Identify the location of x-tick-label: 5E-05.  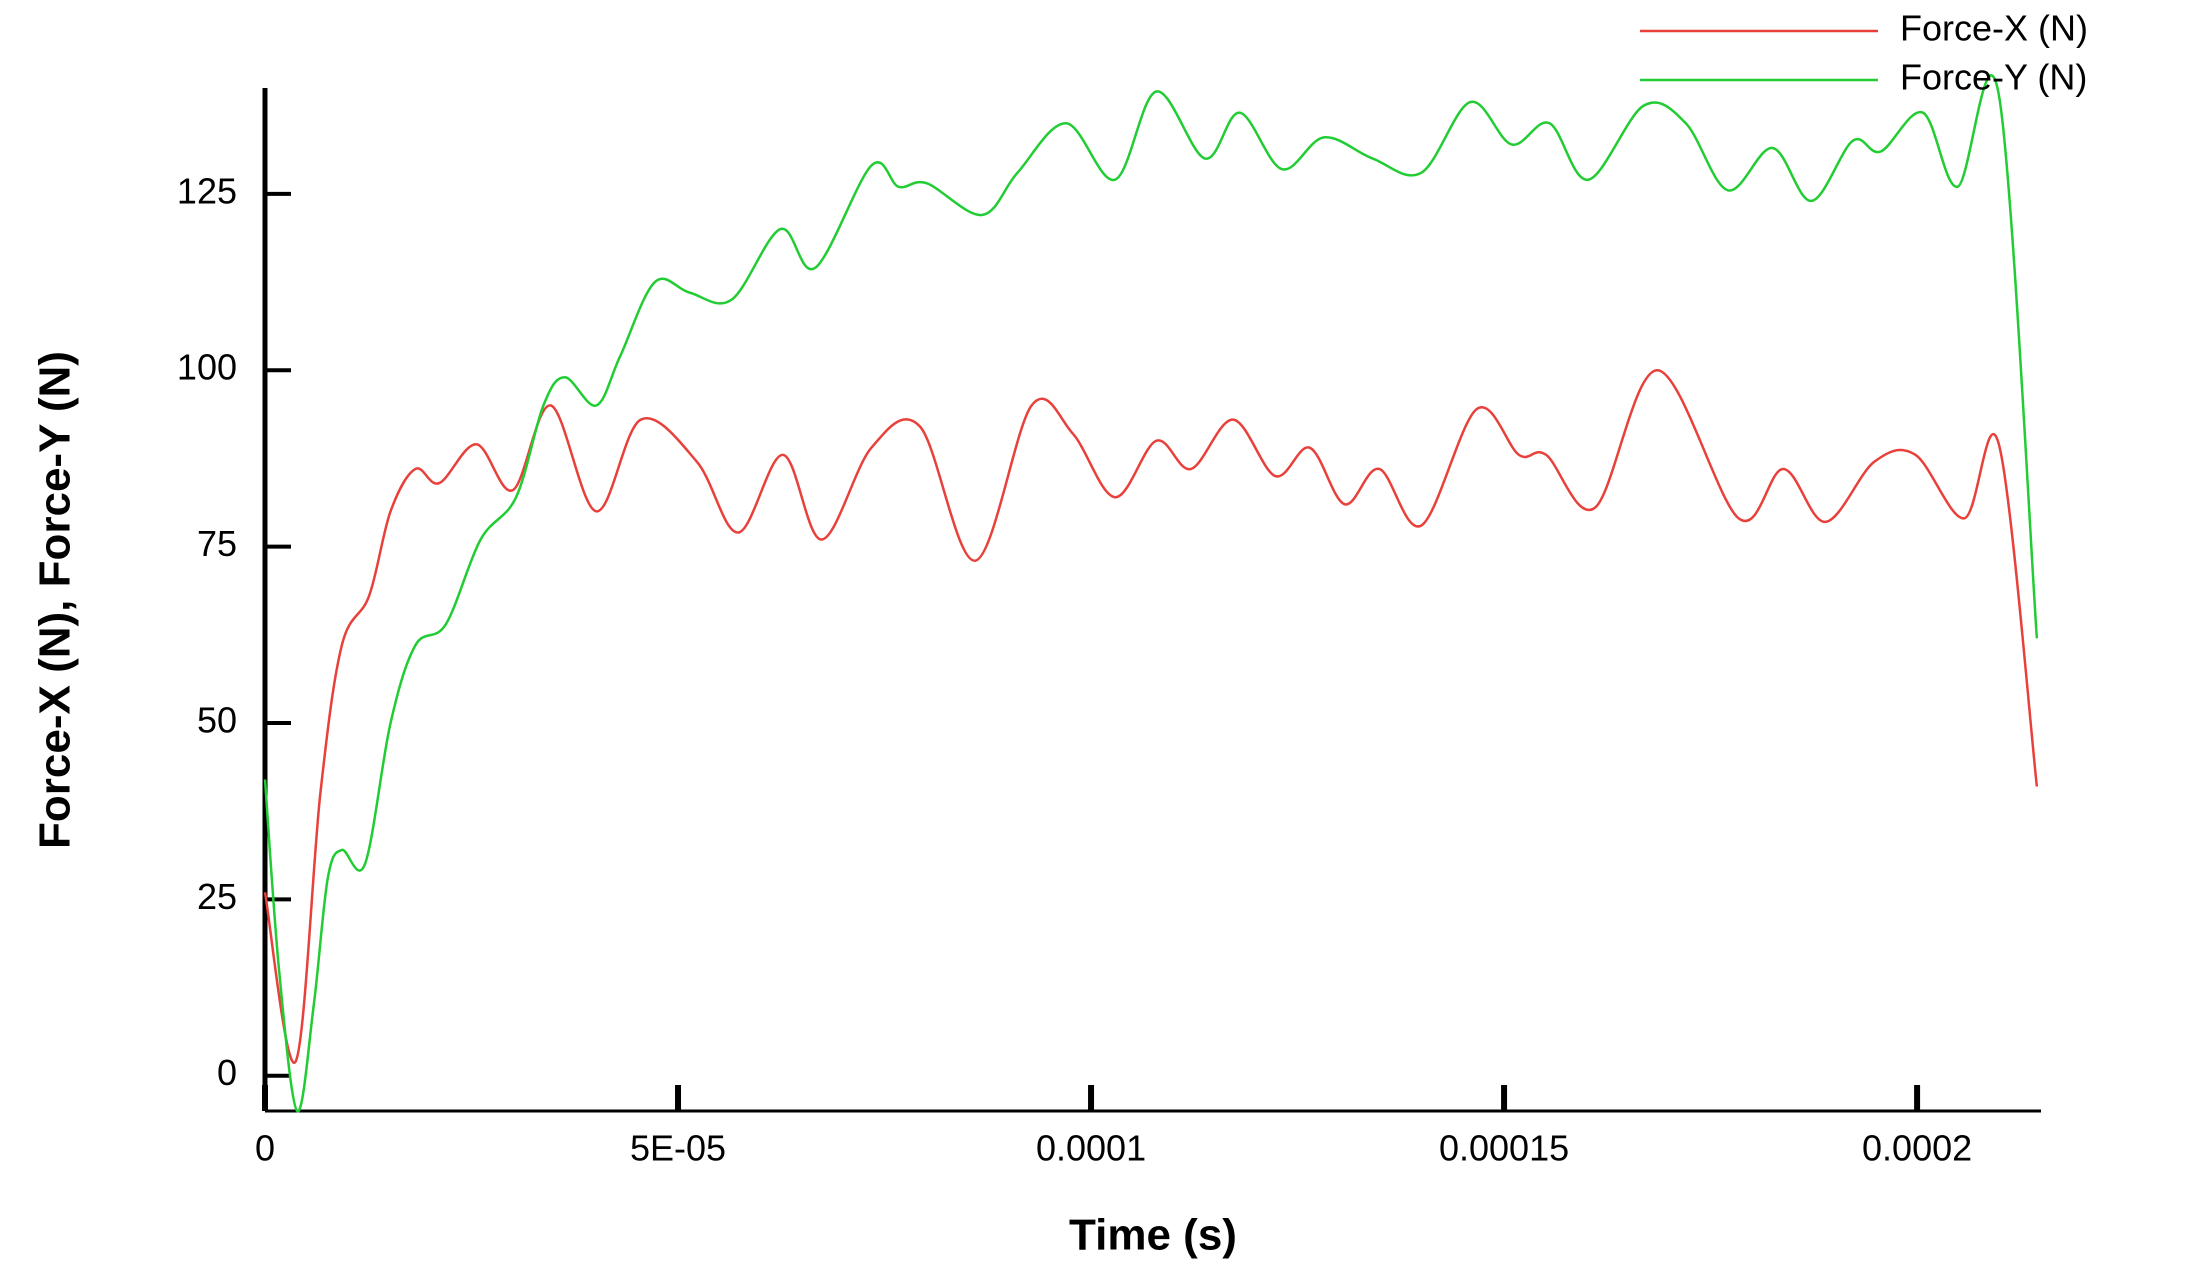
(678, 1148).